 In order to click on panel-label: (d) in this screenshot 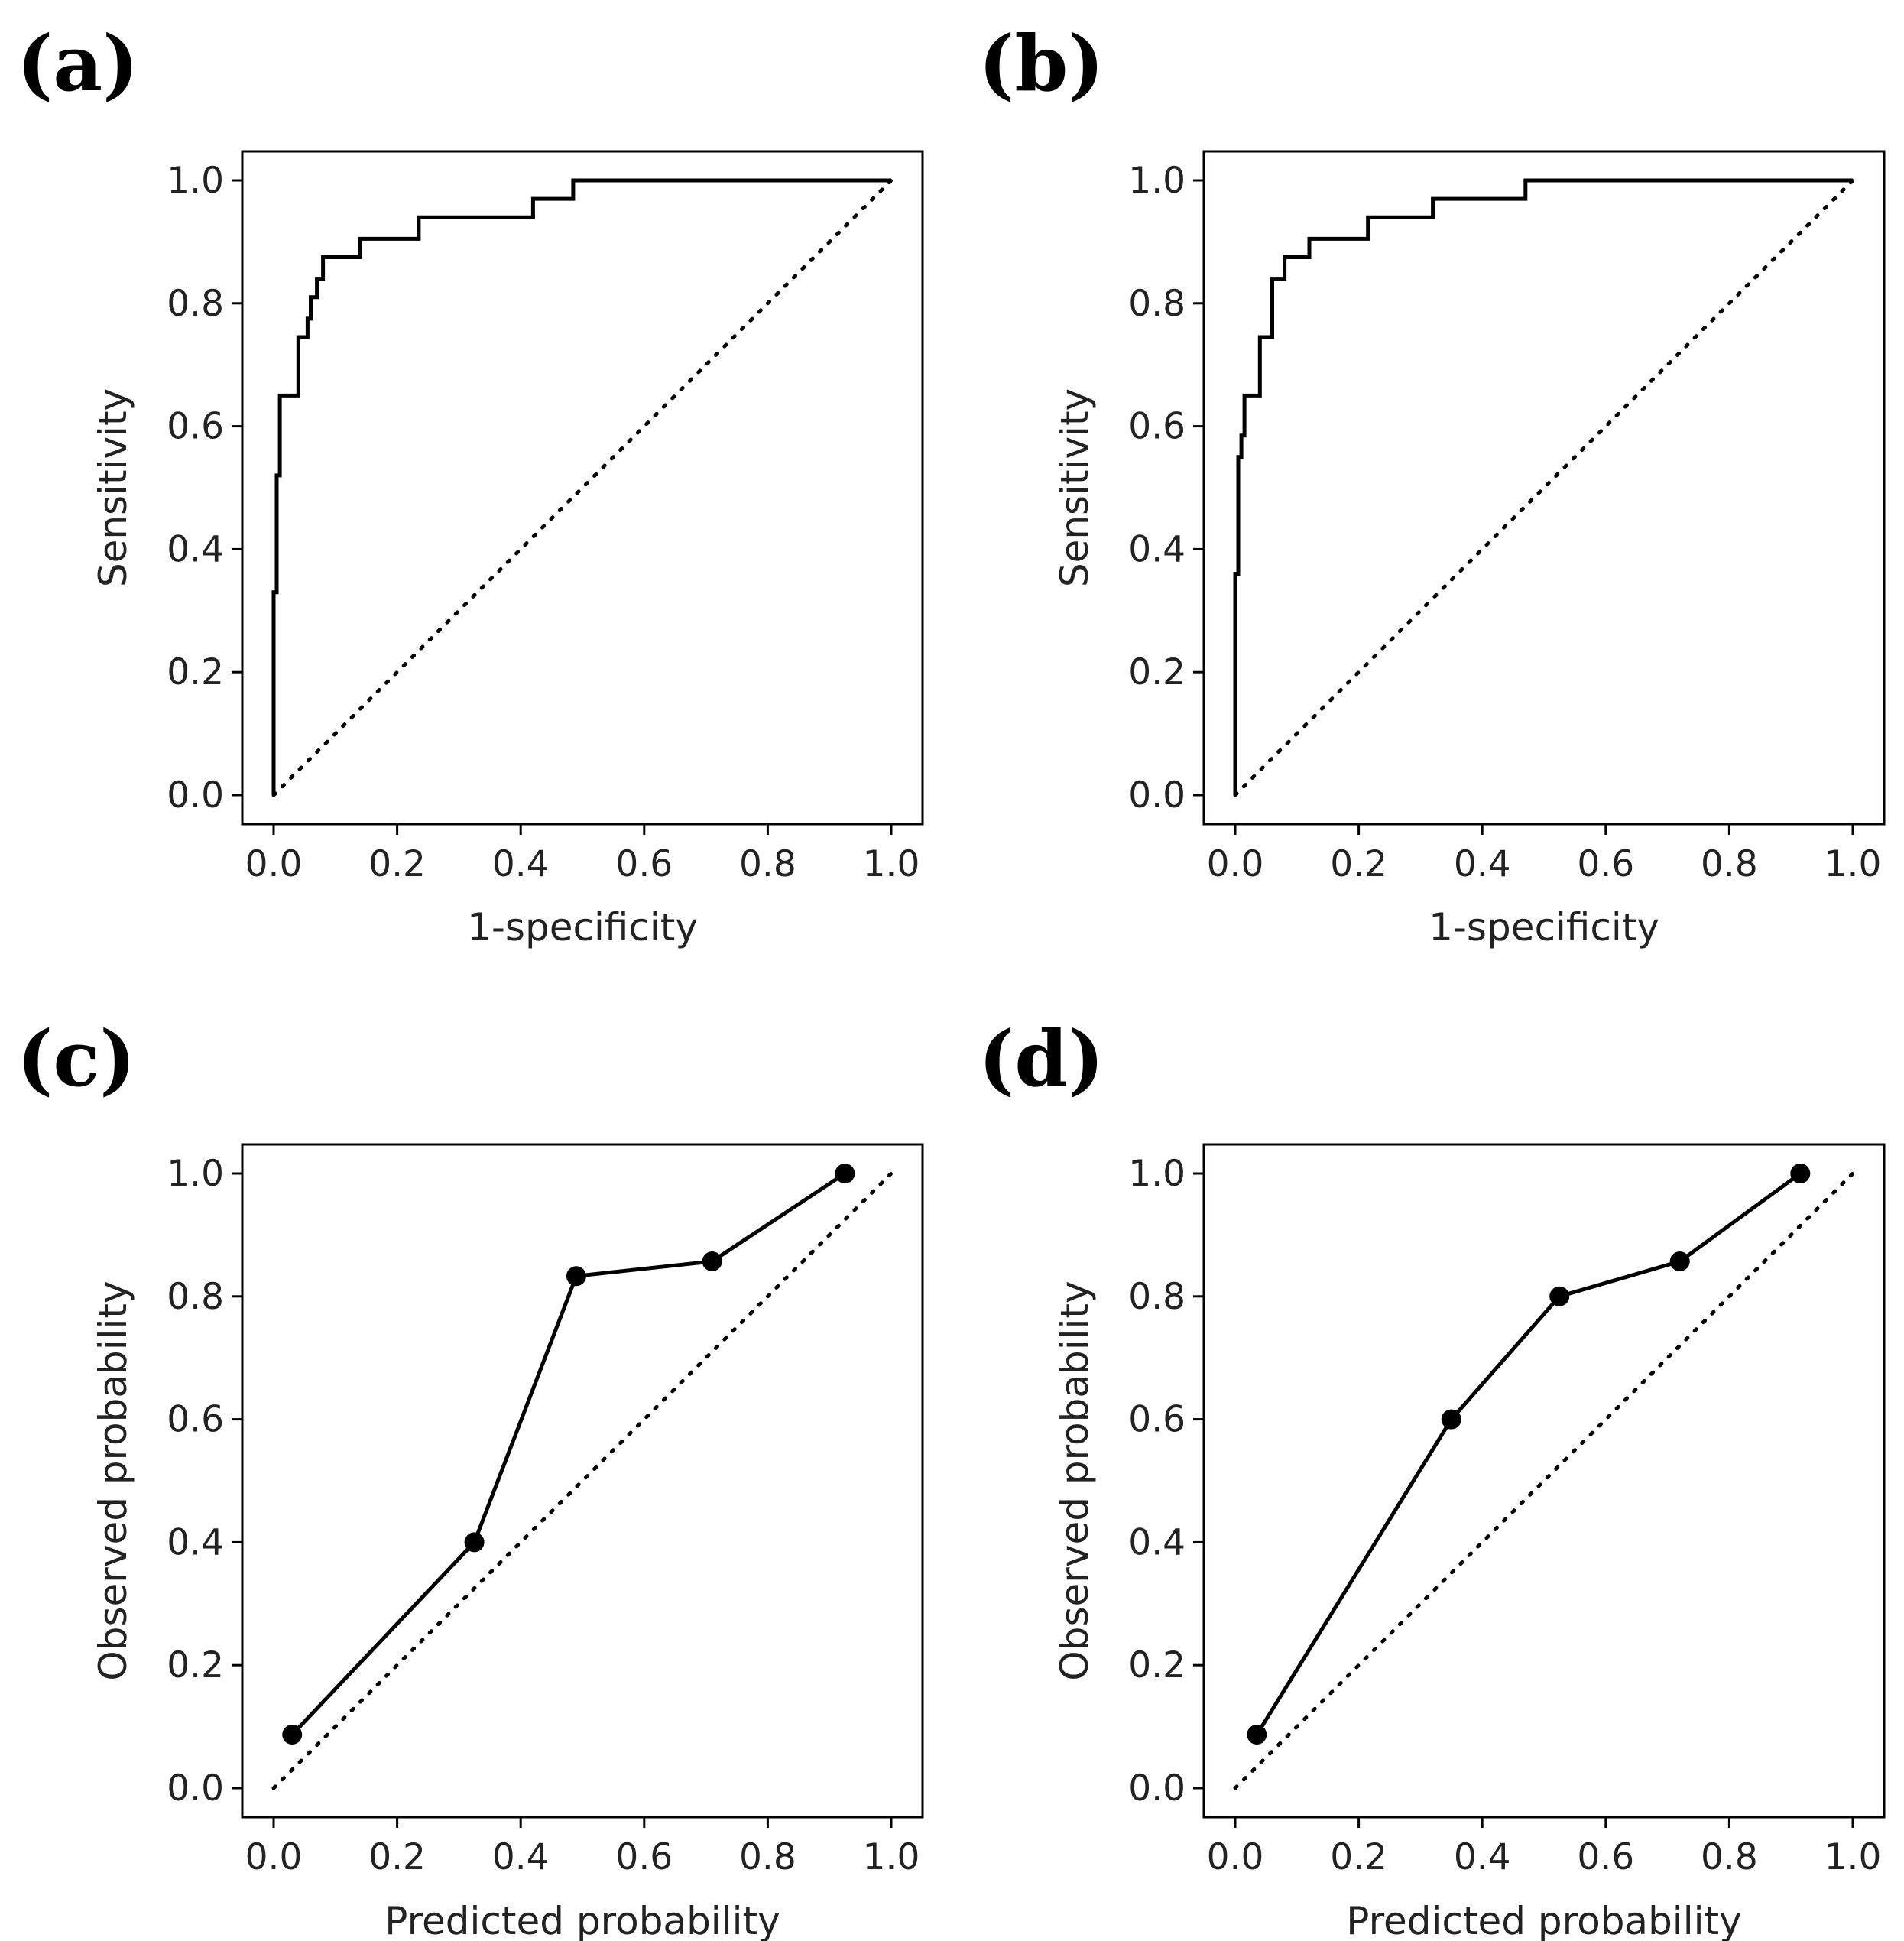, I will do `click(1041, 1059)`.